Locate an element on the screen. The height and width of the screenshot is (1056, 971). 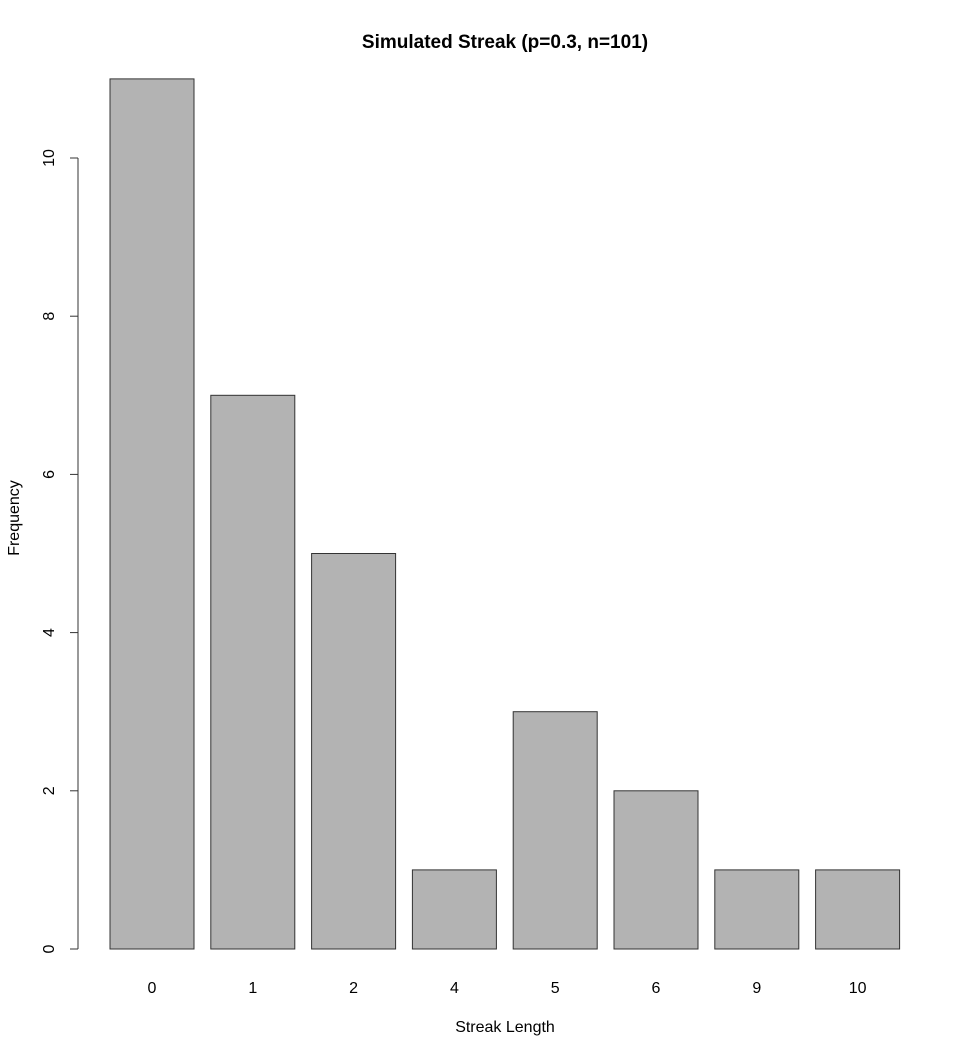
y-axis-label: Frequency is located at coordinates (14, 518).